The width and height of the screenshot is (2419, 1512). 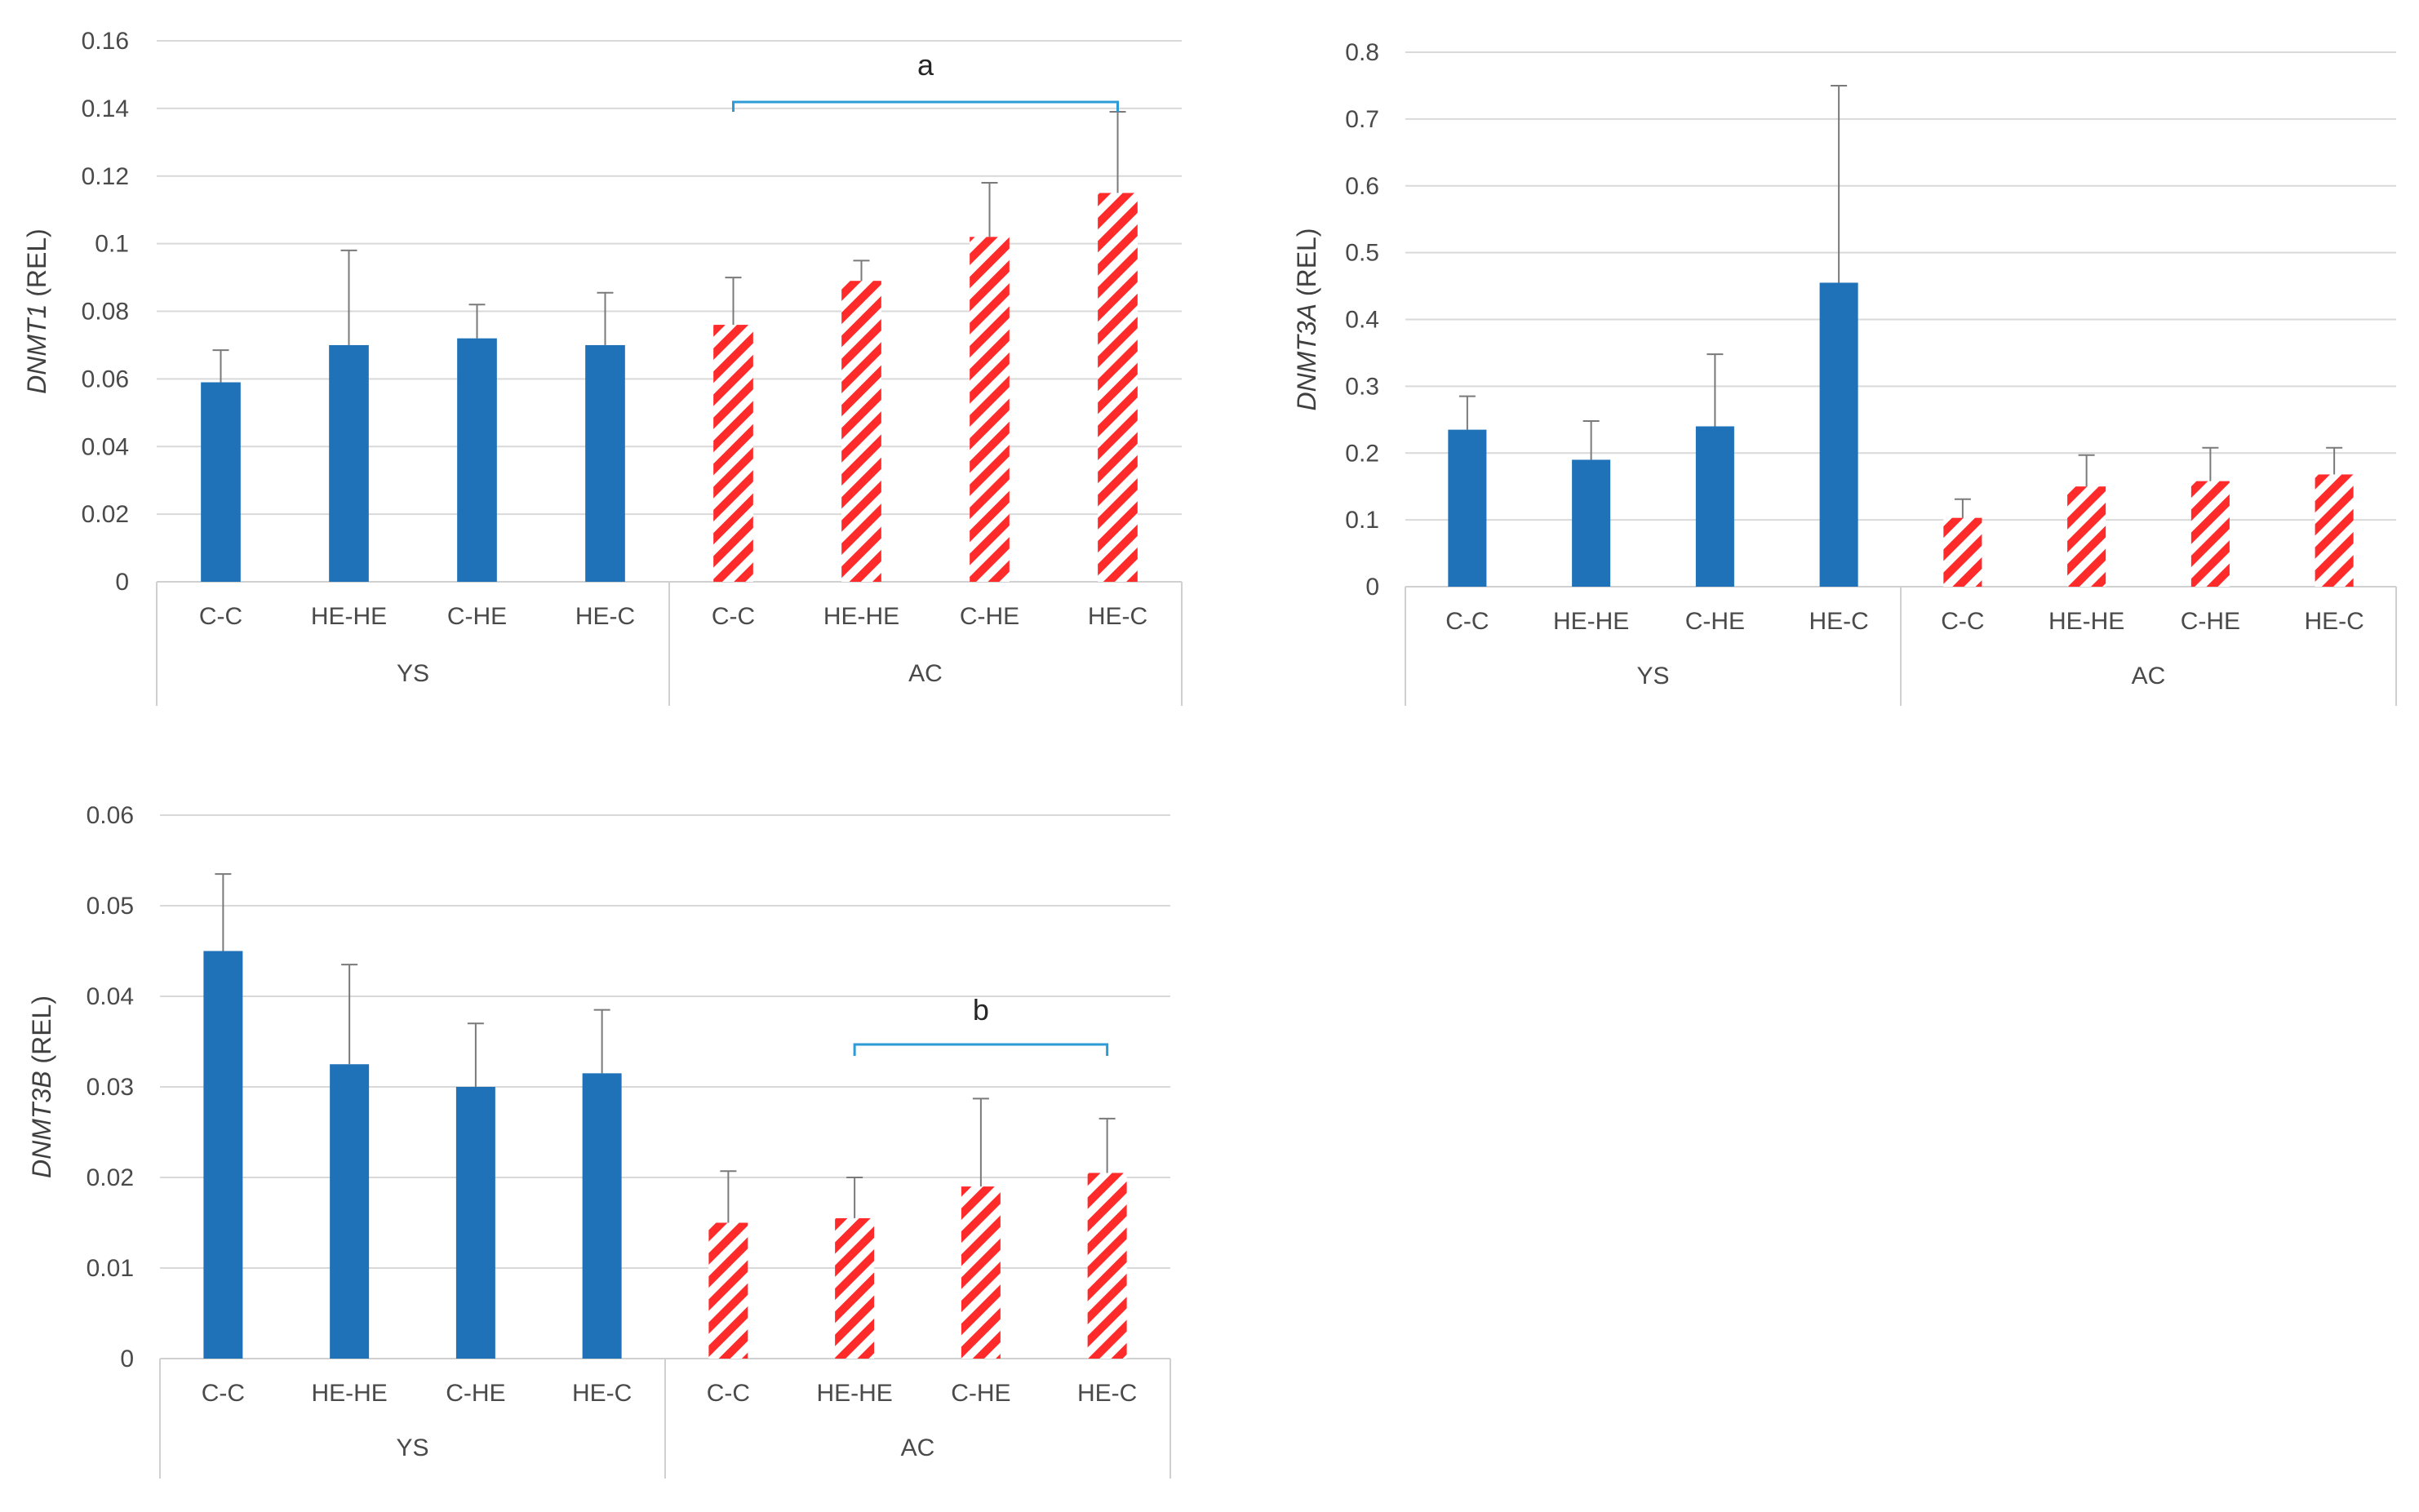 What do you see at coordinates (1362, 453) in the screenshot?
I see `y-tick-label: 0.2` at bounding box center [1362, 453].